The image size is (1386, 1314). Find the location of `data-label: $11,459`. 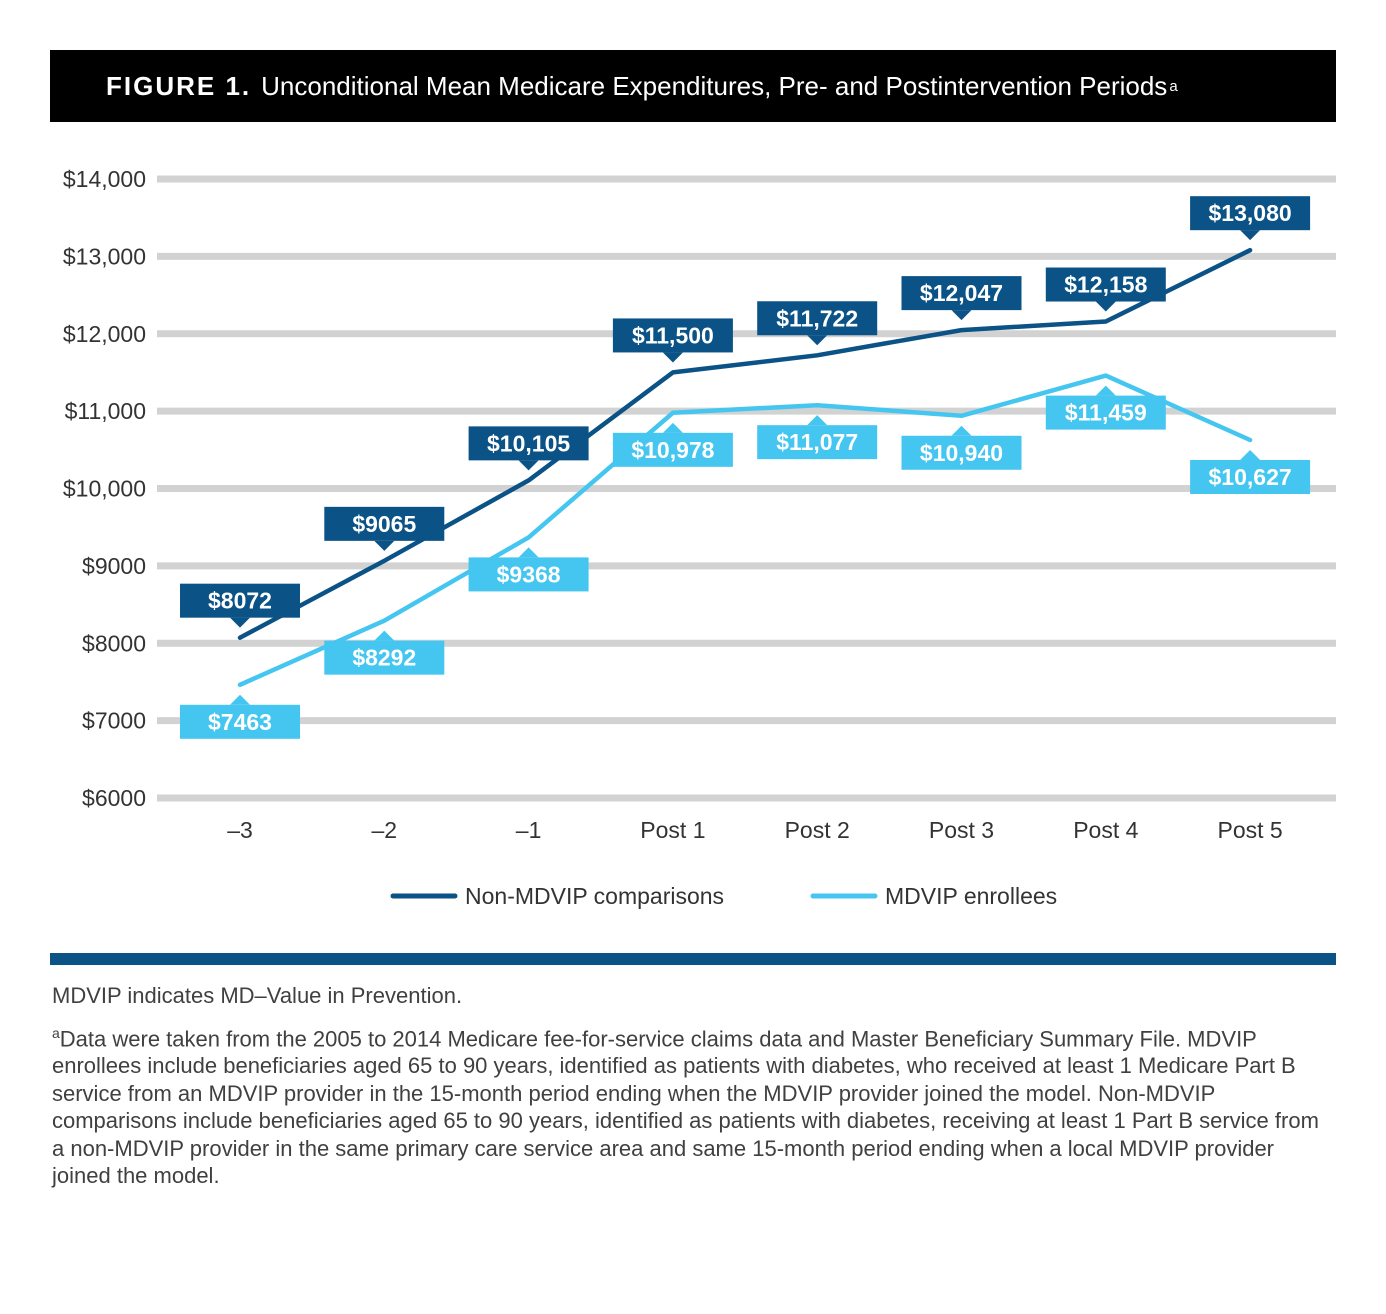

data-label: $11,459 is located at coordinates (1106, 413).